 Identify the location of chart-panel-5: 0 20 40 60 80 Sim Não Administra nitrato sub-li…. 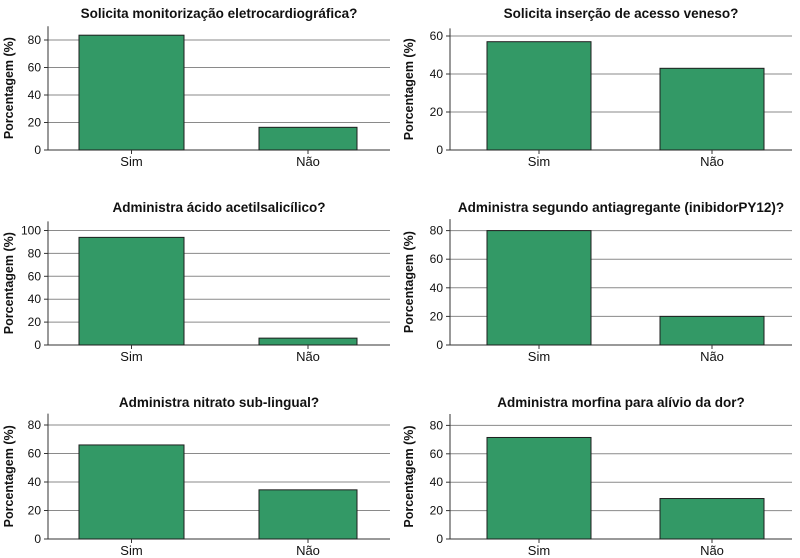
(196, 476).